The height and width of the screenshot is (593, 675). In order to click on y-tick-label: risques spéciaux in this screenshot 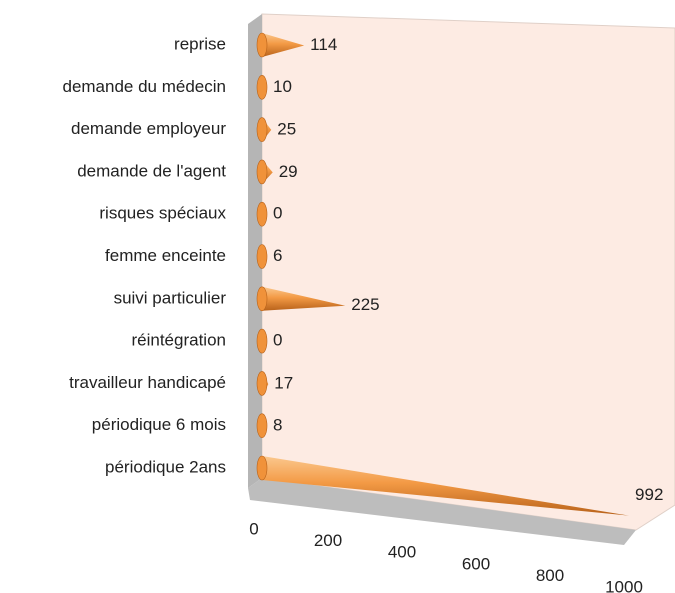, I will do `click(162, 213)`.